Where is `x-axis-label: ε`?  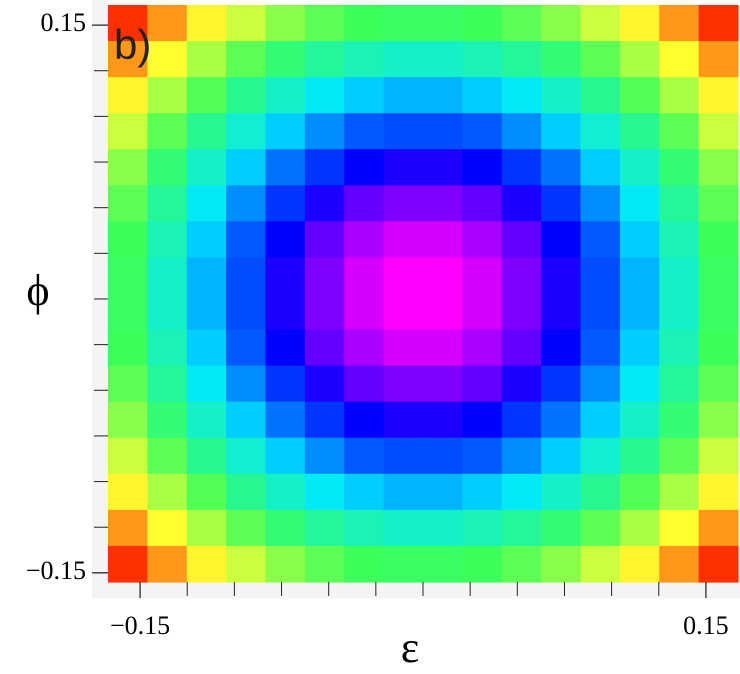
x-axis-label: ε is located at coordinates (410, 647).